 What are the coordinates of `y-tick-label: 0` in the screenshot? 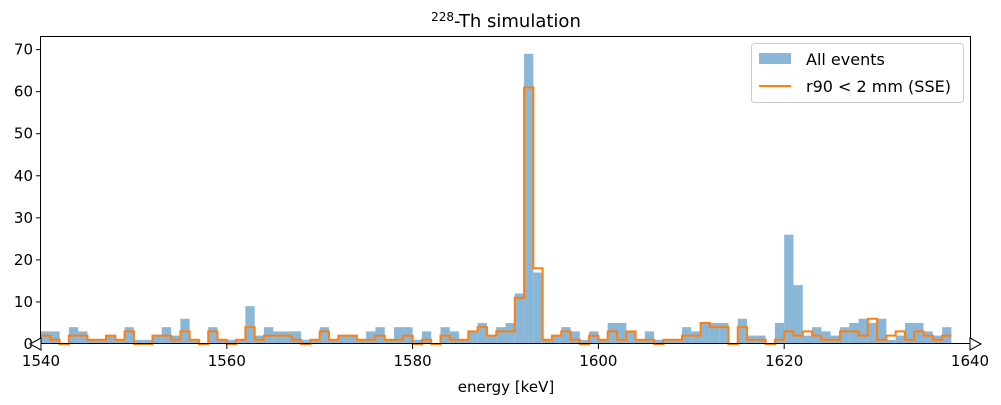 It's located at (28, 344).